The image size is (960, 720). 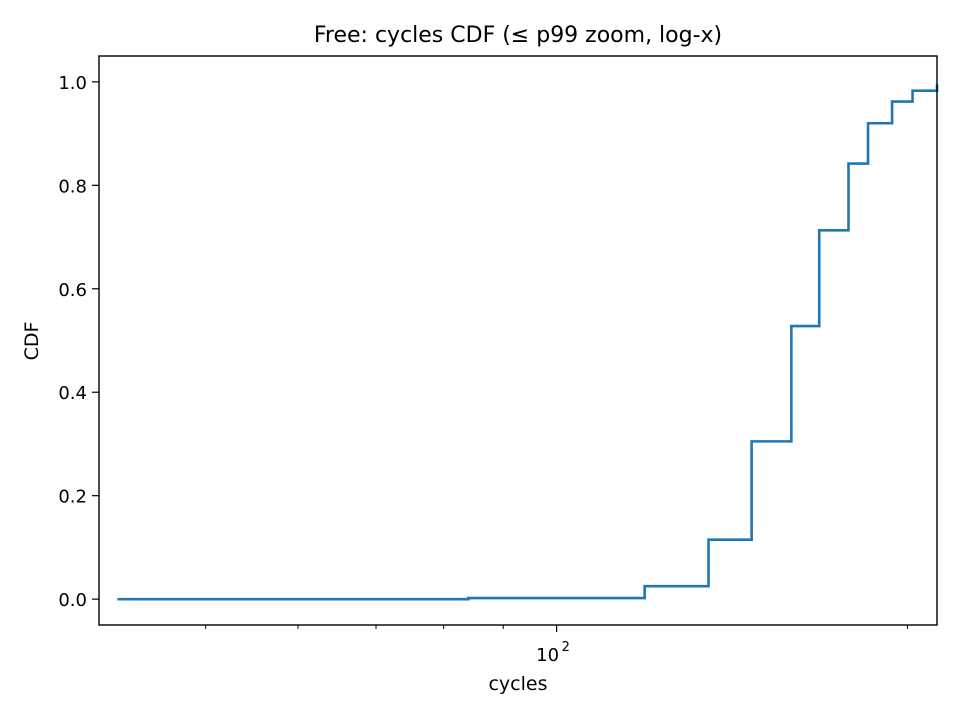 I want to click on y-tick-label: 0.4, so click(x=72, y=393).